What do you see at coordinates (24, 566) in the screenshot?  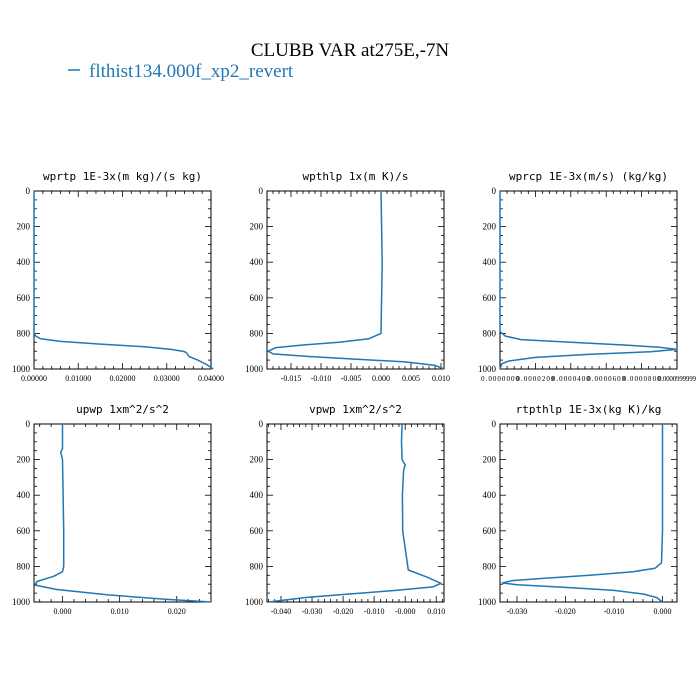 I see `upwp-ytick-label: 800` at bounding box center [24, 566].